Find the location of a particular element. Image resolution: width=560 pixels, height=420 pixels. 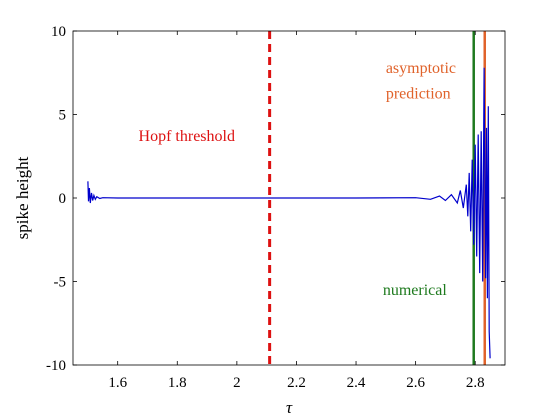

annotation-2: numerical is located at coordinates (415, 290).